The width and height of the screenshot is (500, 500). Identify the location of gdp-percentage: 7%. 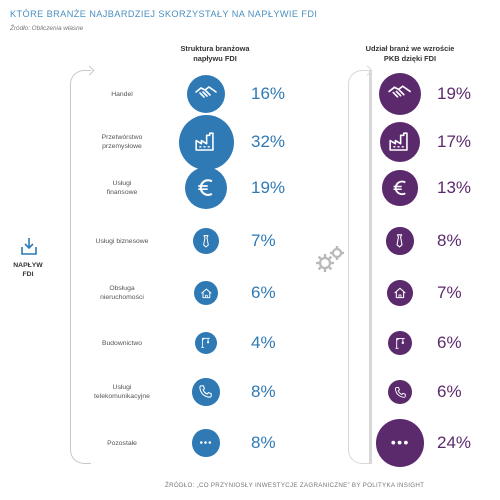
(449, 292).